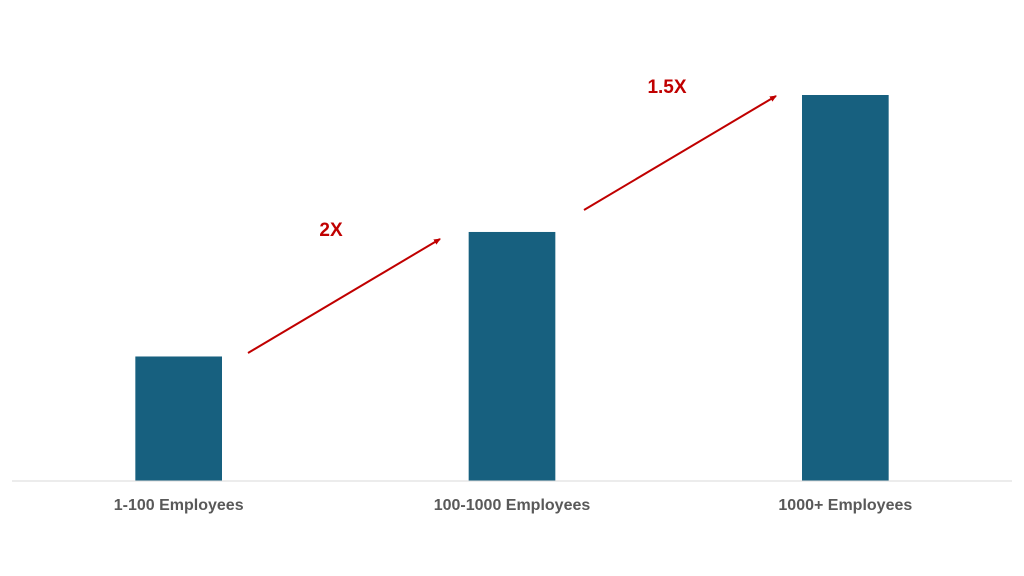 This screenshot has height=576, width=1024. I want to click on x-tick-label: 1000+ Employees, so click(845, 505).